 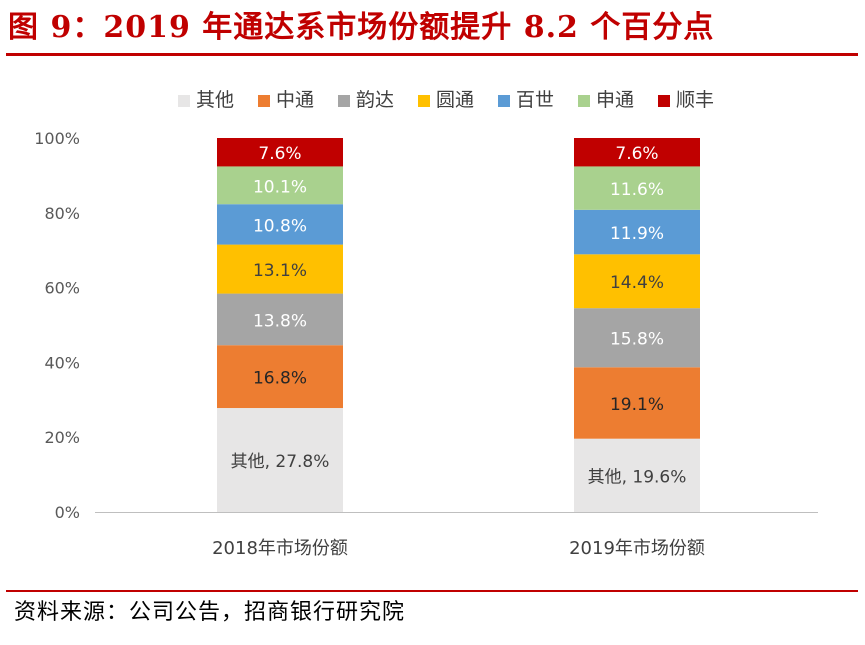 I want to click on source-note: 资料来源：公司公告，招商银行研究院, so click(x=210, y=612).